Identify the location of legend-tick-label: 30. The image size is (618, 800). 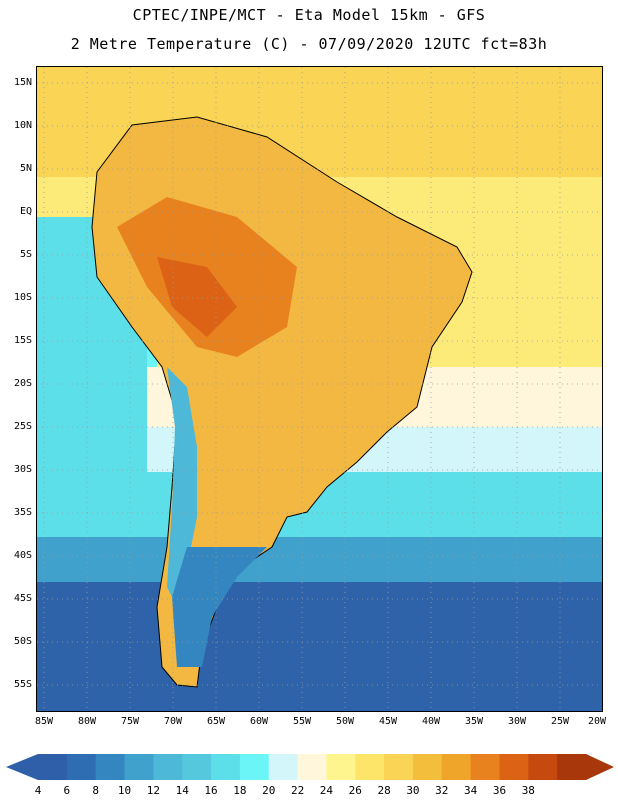
(413, 790).